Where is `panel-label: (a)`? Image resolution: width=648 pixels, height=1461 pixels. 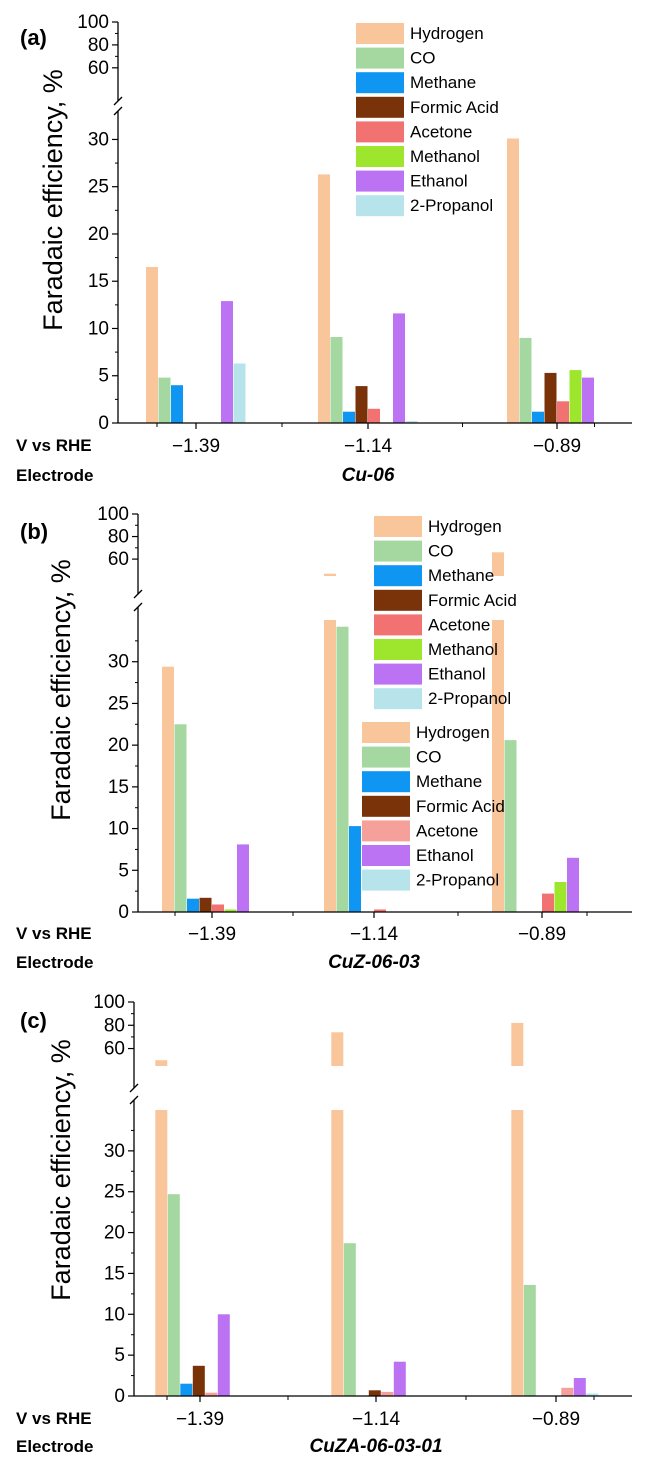 panel-label: (a) is located at coordinates (33, 37).